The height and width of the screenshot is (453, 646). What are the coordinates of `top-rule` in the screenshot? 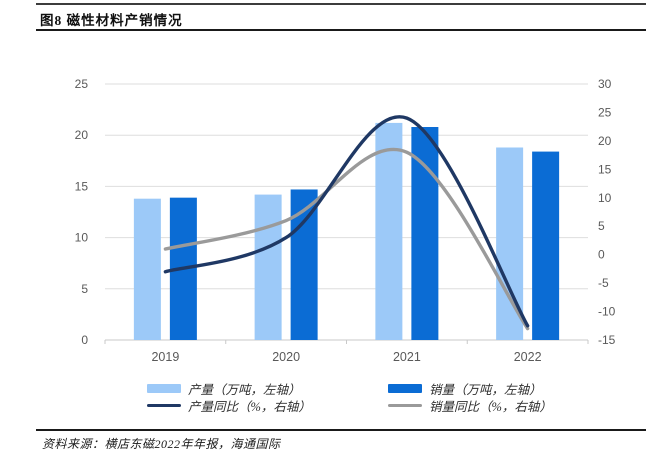 It's located at (341, 4).